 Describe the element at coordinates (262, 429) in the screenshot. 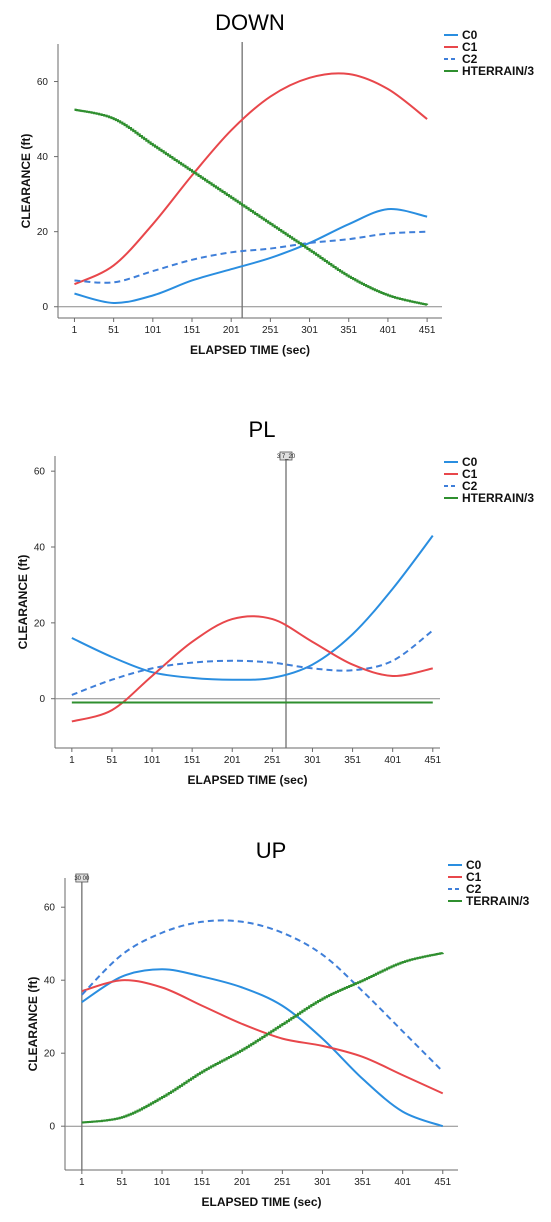

I see `chart-title: PL` at that location.